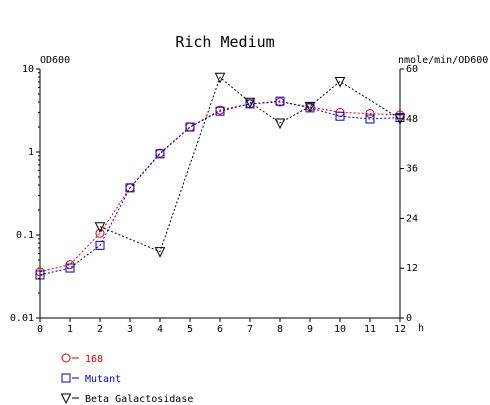  Describe the element at coordinates (130, 329) in the screenshot. I see `x-tick-label: 3` at that location.